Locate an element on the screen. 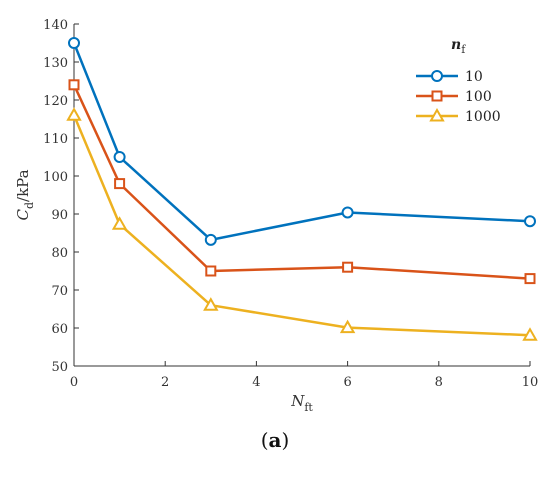  caption-letter: a is located at coordinates (275, 440).